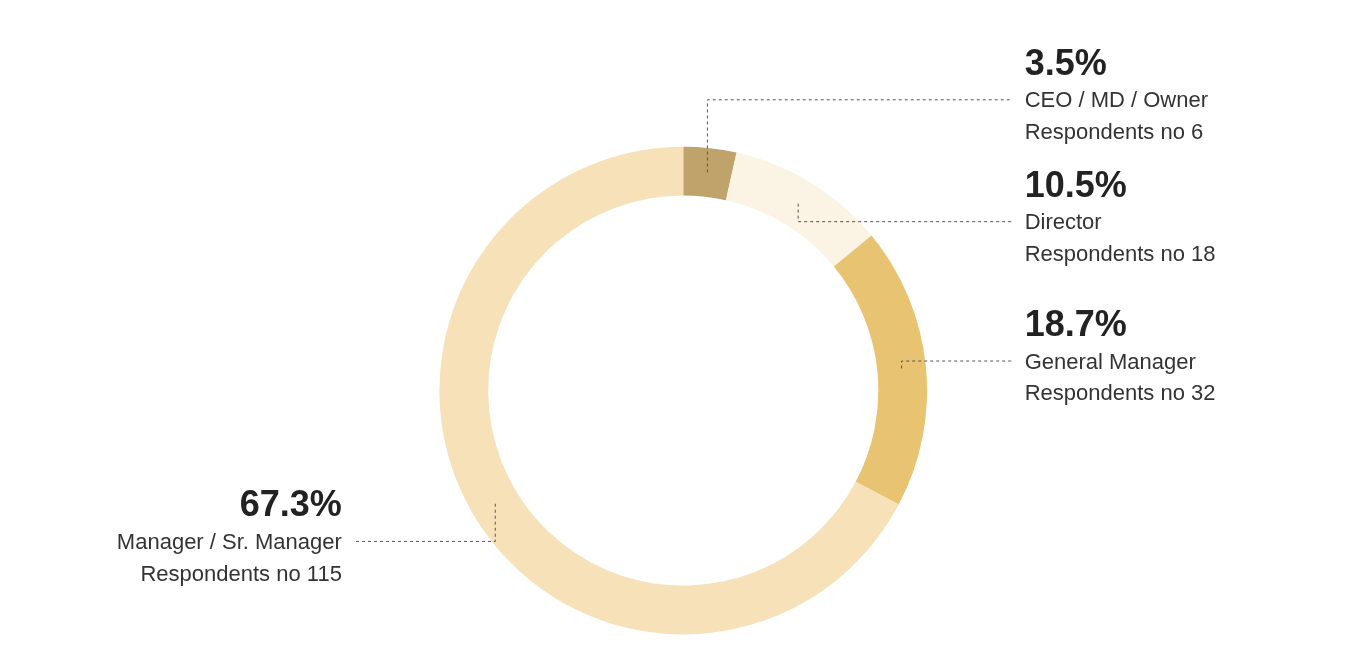 The height and width of the screenshot is (646, 1346). Describe the element at coordinates (1120, 393) in the screenshot. I see `data-label: Respondents no 32` at that location.